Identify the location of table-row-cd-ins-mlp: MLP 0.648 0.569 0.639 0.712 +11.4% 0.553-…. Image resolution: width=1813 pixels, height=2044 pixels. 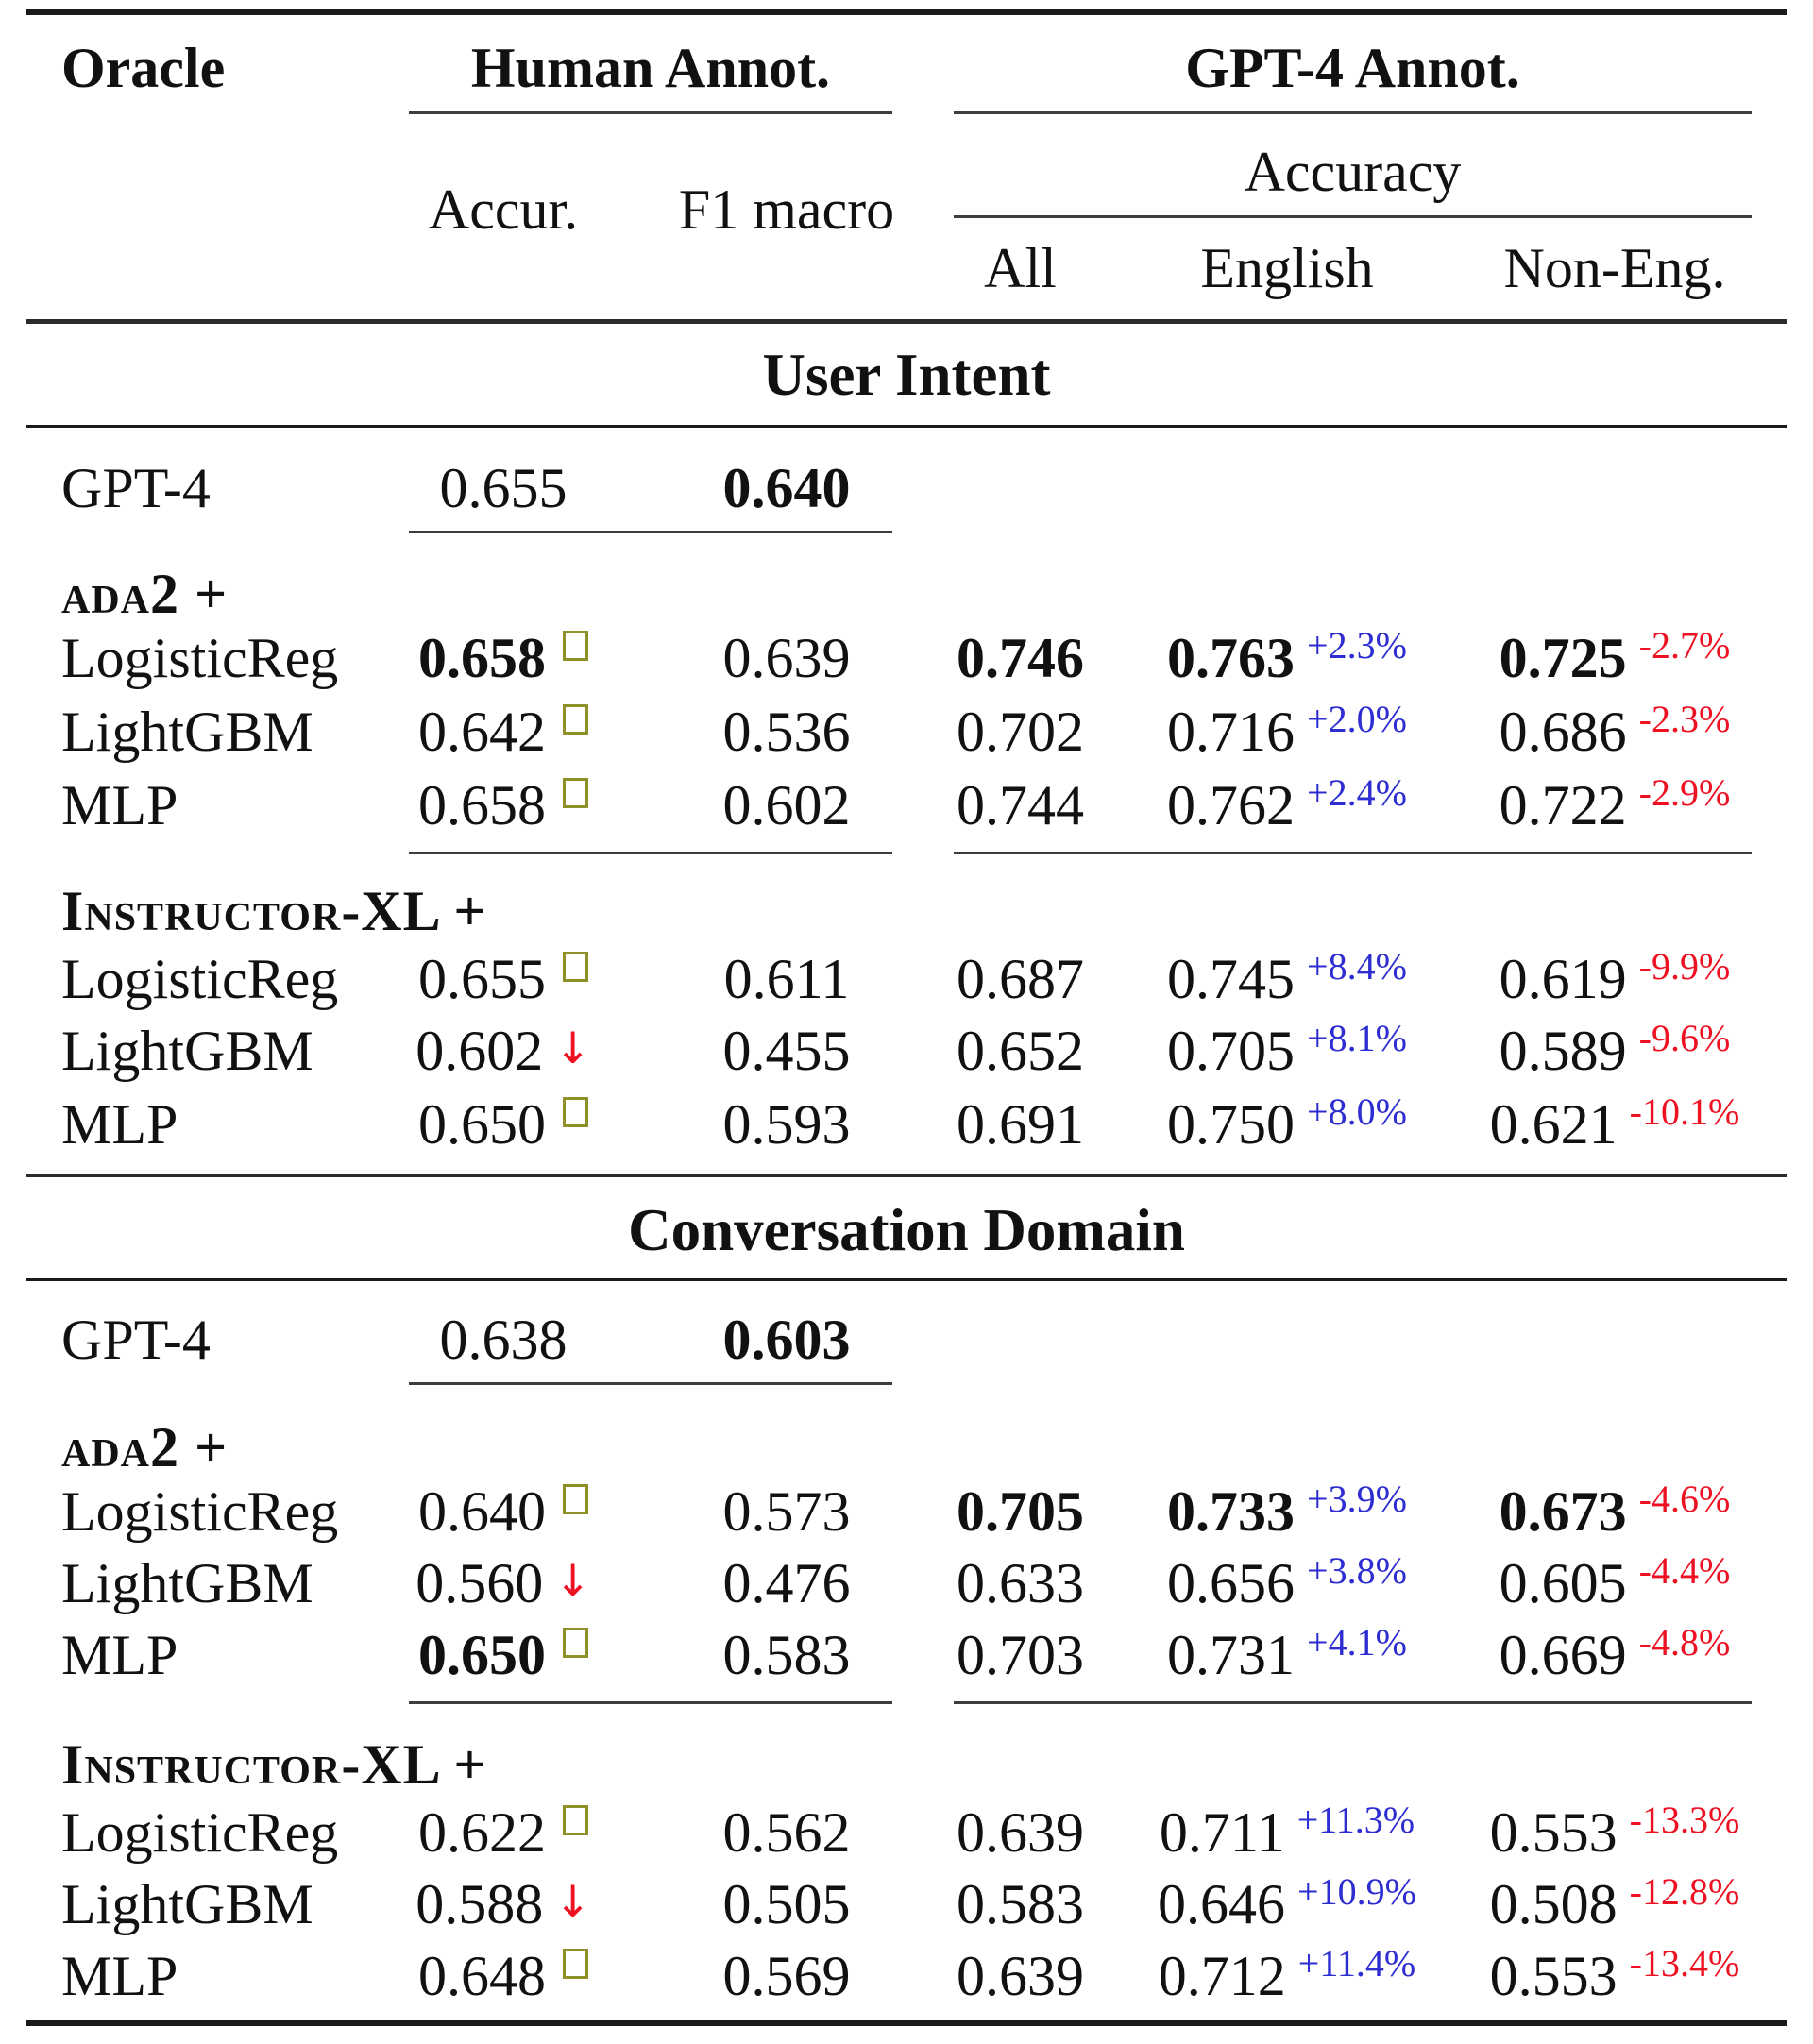
(906, 1976).